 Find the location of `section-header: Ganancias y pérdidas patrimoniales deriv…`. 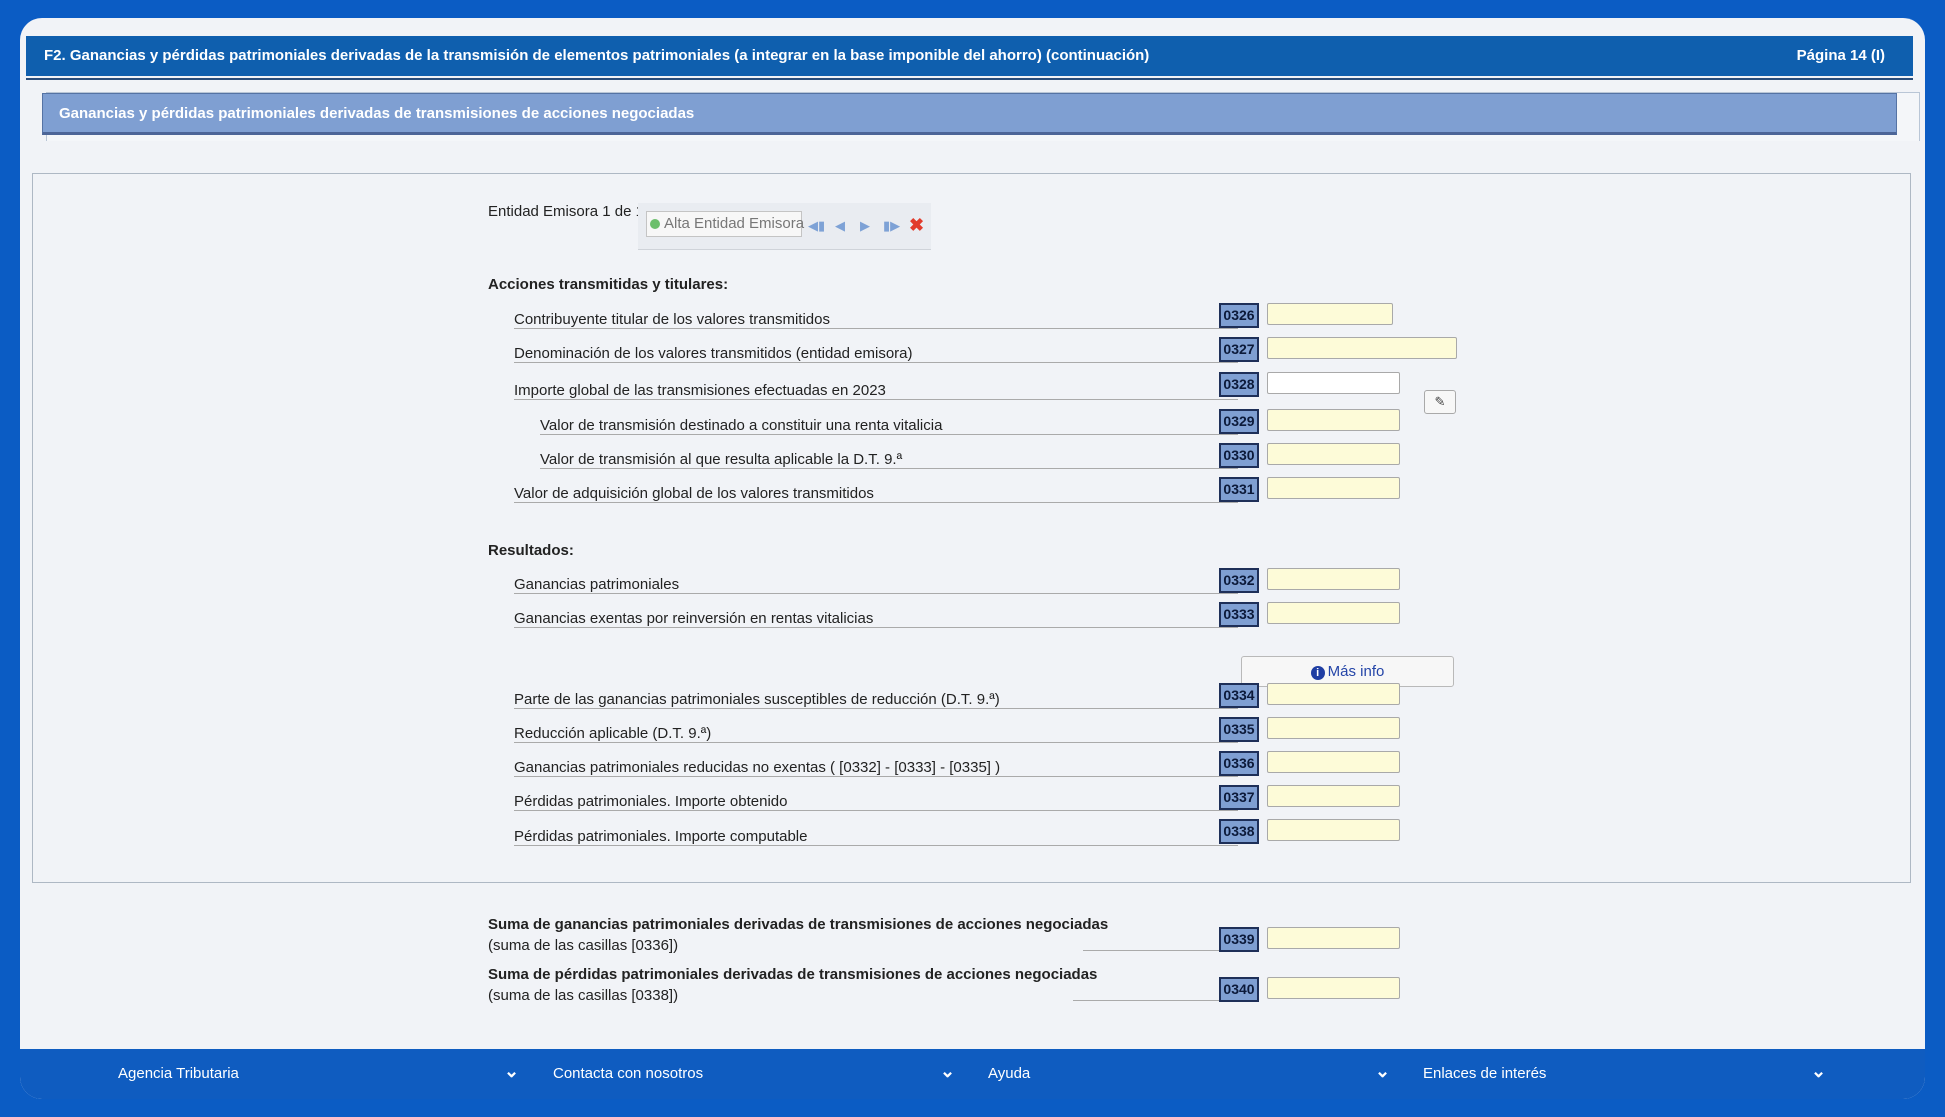

section-header: Ganancias y pérdidas patrimoniales deriv… is located at coordinates (969, 114).